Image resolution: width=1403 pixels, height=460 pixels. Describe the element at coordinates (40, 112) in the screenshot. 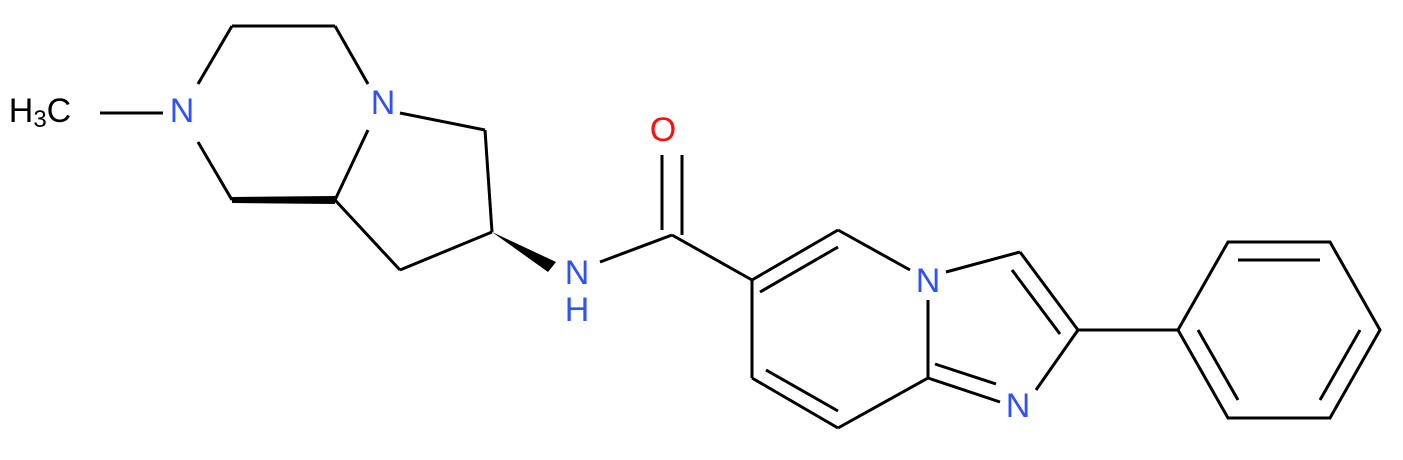

I see `atom-label: H3C` at that location.